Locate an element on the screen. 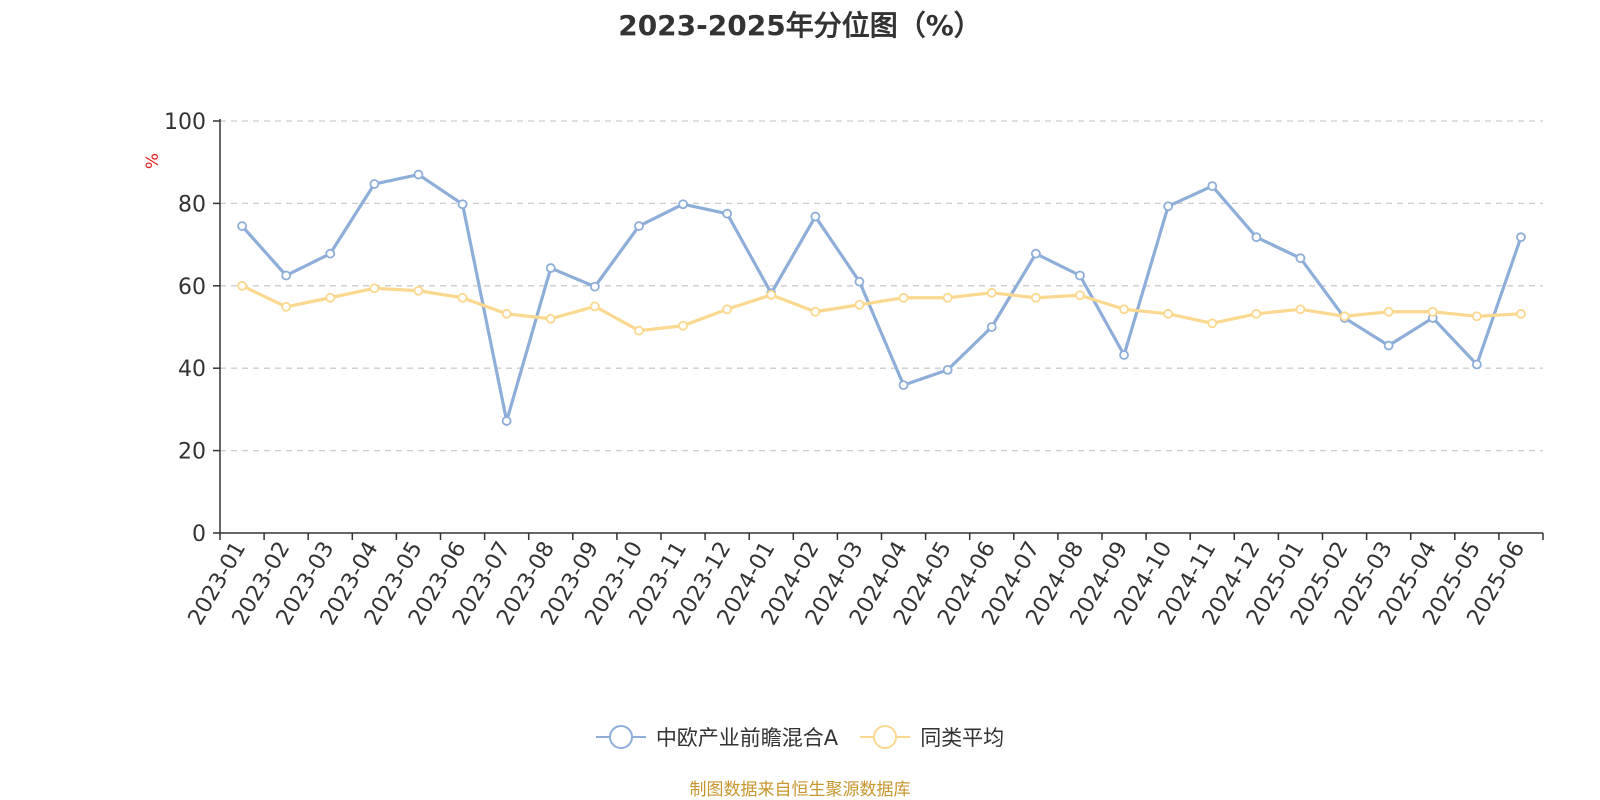 This screenshot has height=800, width=1600. legend-item-0: 中欧产业前瞻混合A is located at coordinates (717, 737).